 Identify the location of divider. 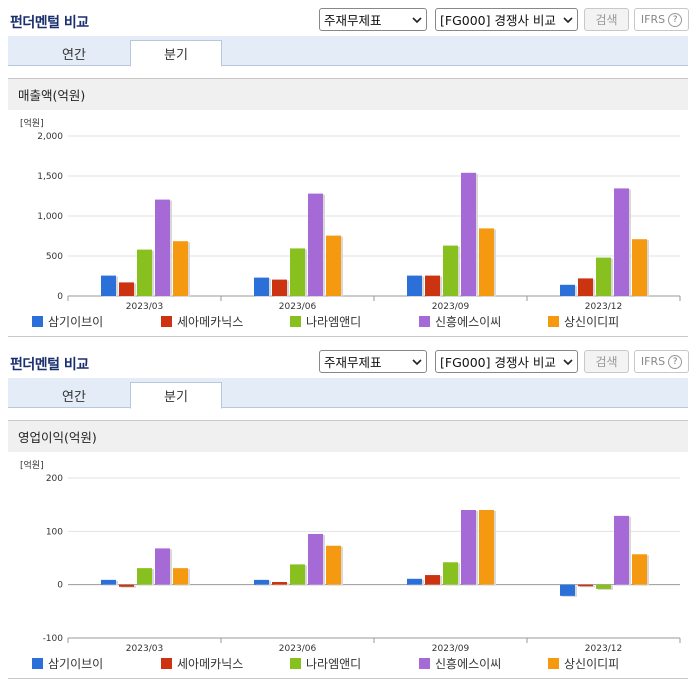
(348, 336).